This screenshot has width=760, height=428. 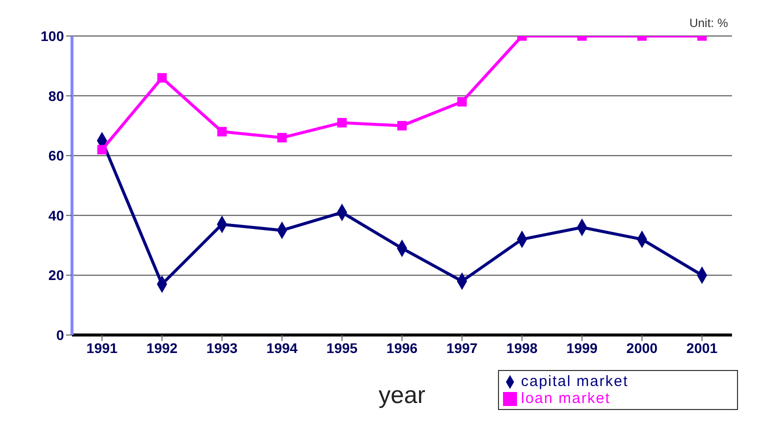 I want to click on x-axis-title: year, so click(x=402, y=395).